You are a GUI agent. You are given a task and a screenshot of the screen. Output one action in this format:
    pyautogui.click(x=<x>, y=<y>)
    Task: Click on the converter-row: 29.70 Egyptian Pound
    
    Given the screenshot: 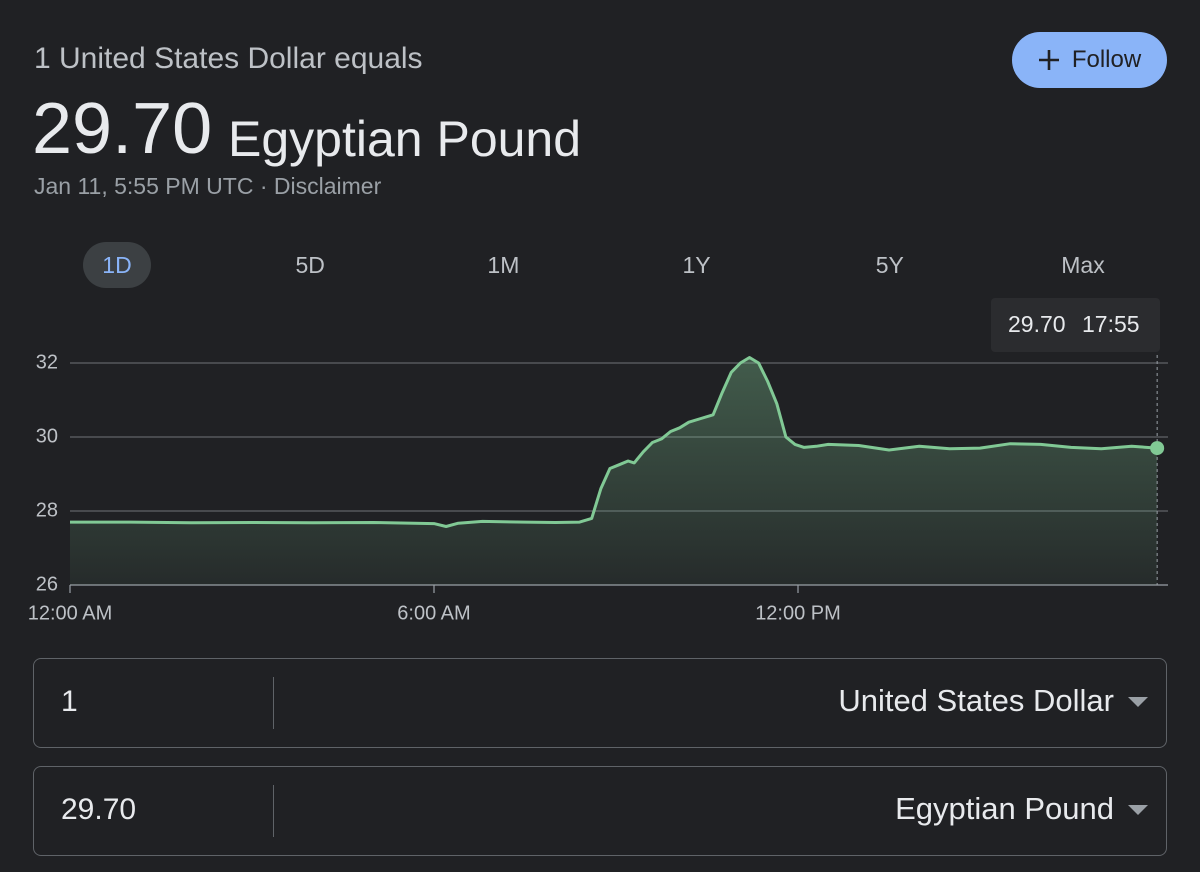 What is the action you would take?
    pyautogui.click(x=600, y=811)
    